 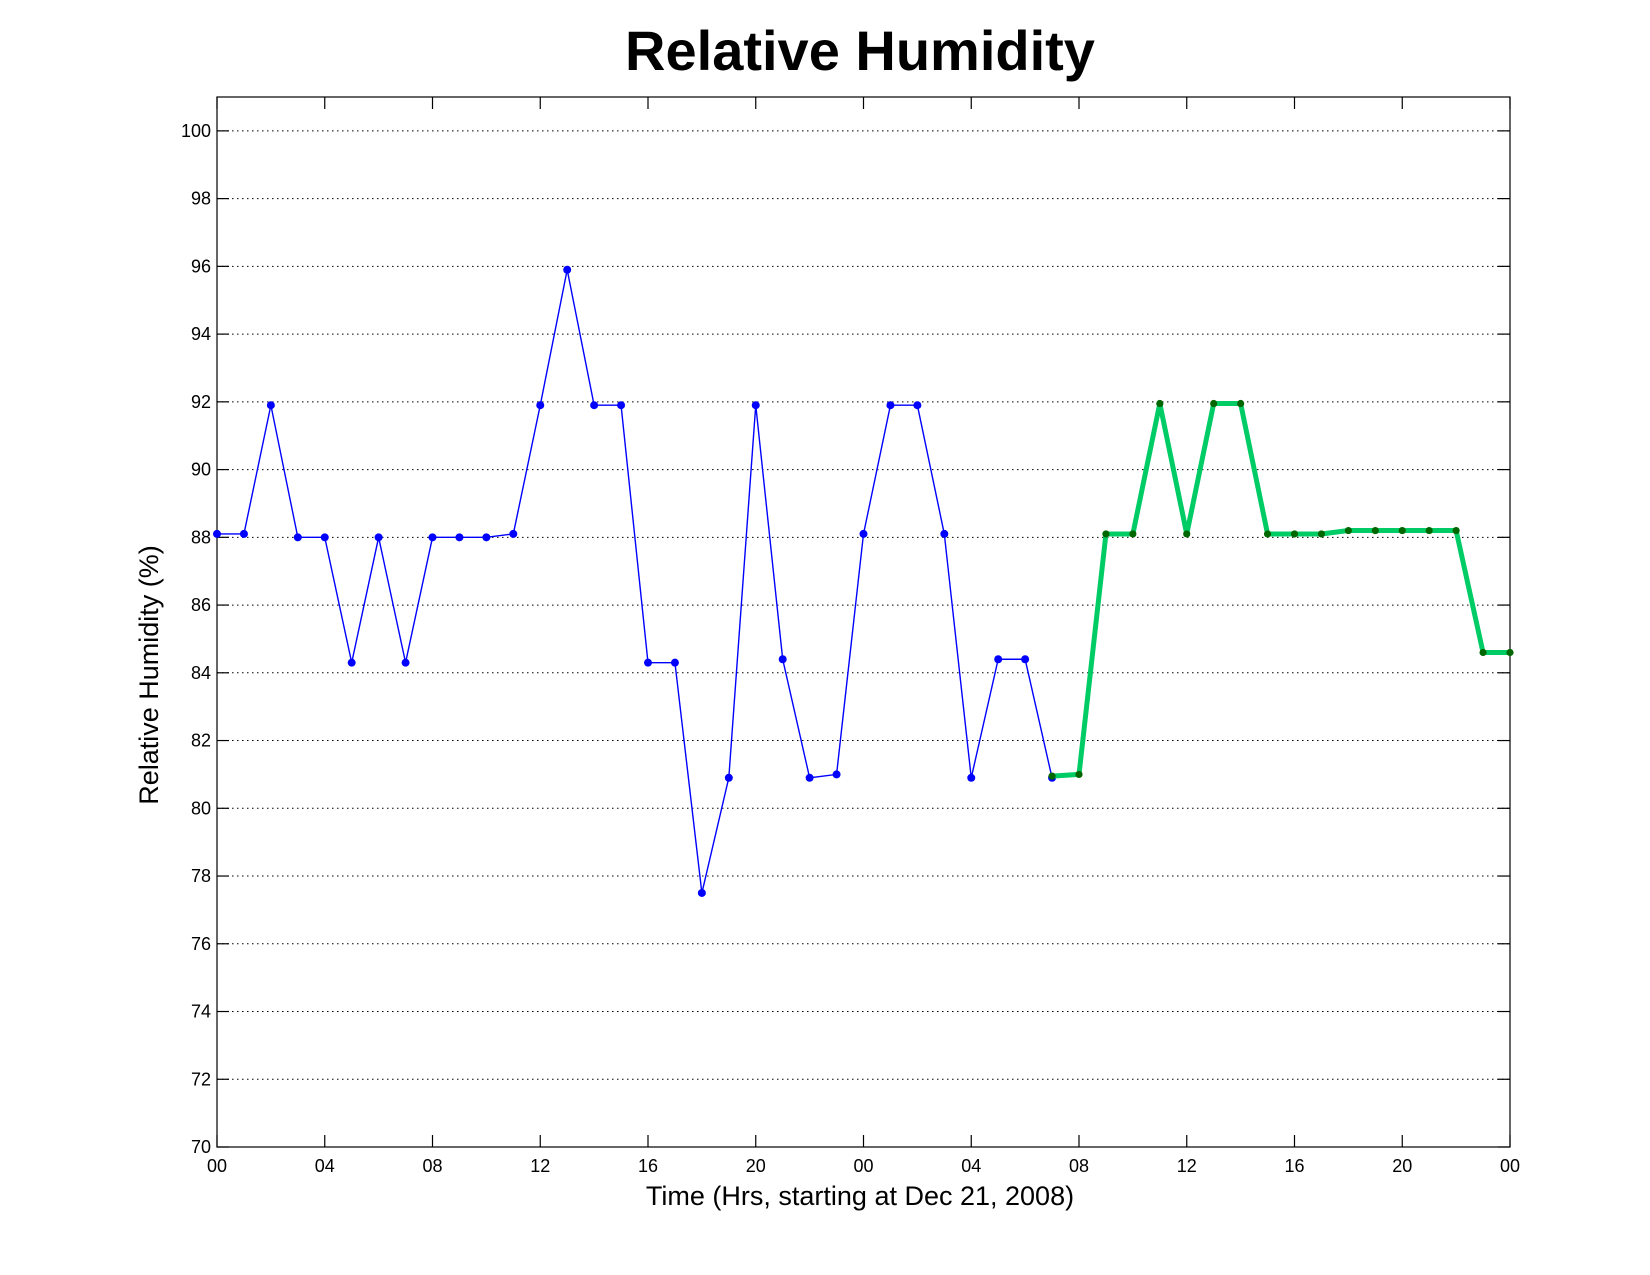 I want to click on y-tick-label: 86, so click(x=201, y=605).